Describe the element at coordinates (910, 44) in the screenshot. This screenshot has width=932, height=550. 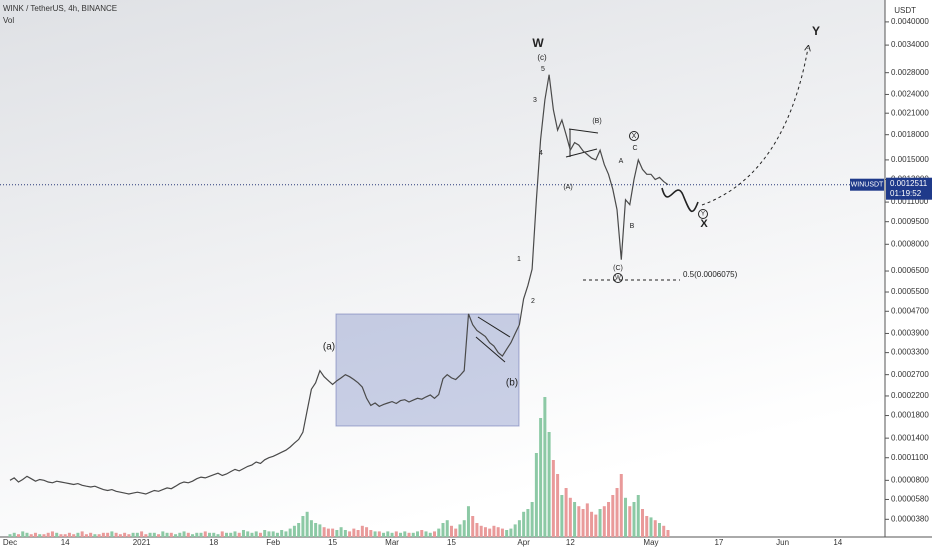
I see `y-tick-label: 0.0034000` at that location.